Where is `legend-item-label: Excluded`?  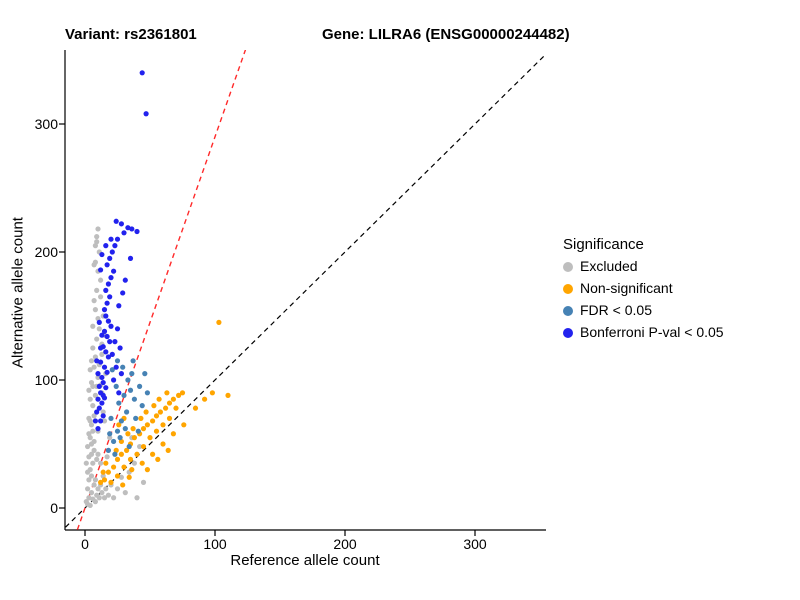
legend-item-label: Excluded is located at coordinates (609, 266).